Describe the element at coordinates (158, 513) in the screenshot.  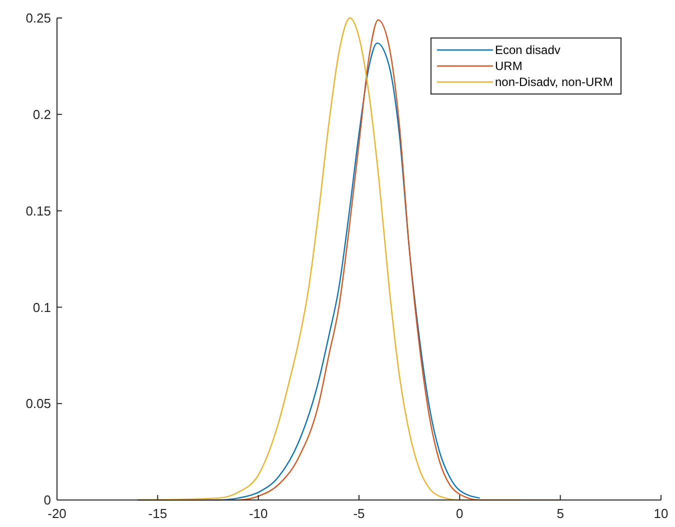
I see `x-tick-label: -15` at that location.